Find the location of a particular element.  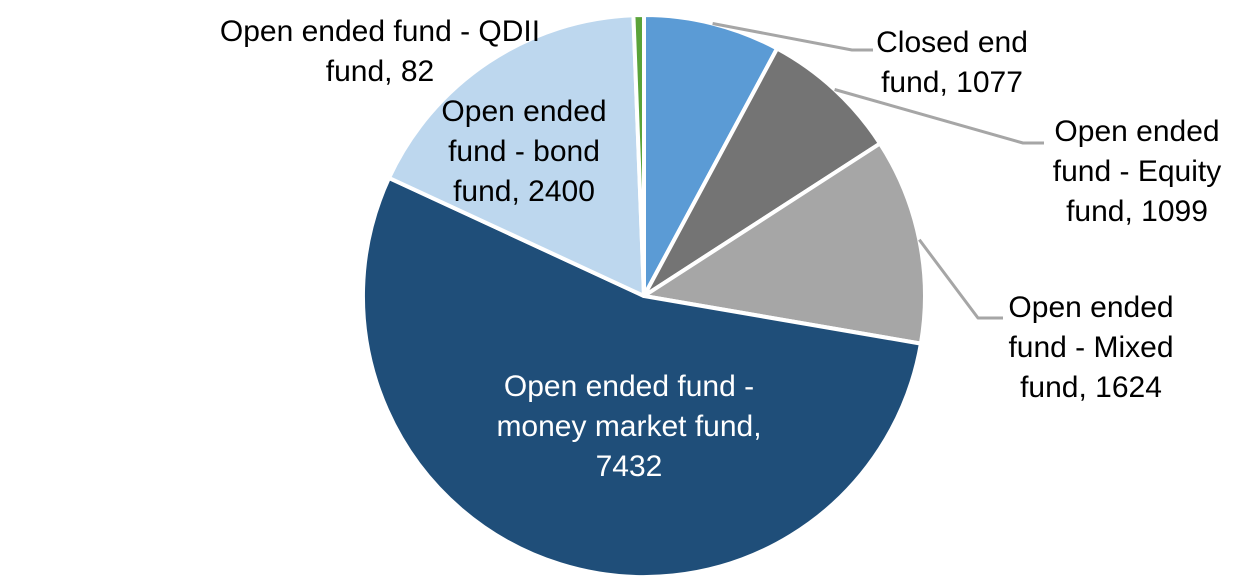

pie-slice-open-ended-fund-qdii-fund is located at coordinates (638, 155).